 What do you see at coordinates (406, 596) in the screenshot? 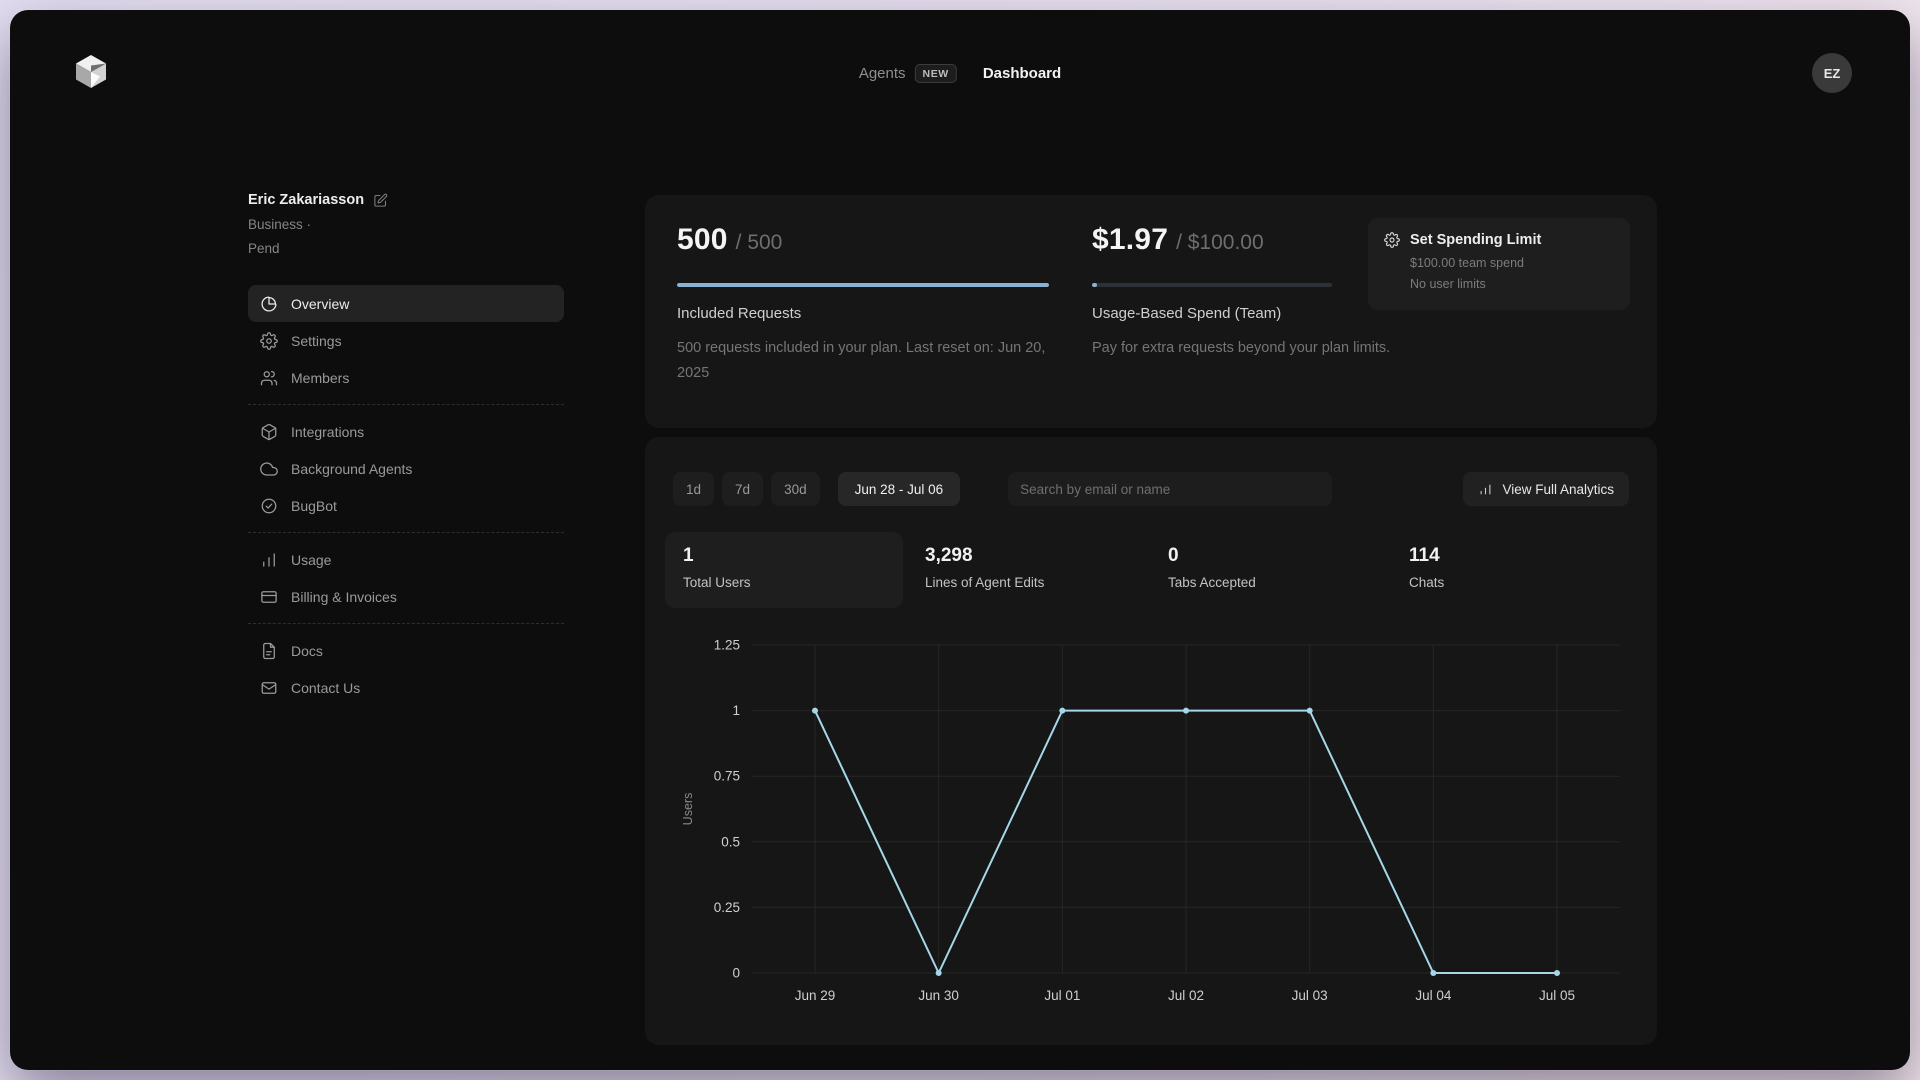
I see `sidebar-item-billing: Billing & Invoices` at bounding box center [406, 596].